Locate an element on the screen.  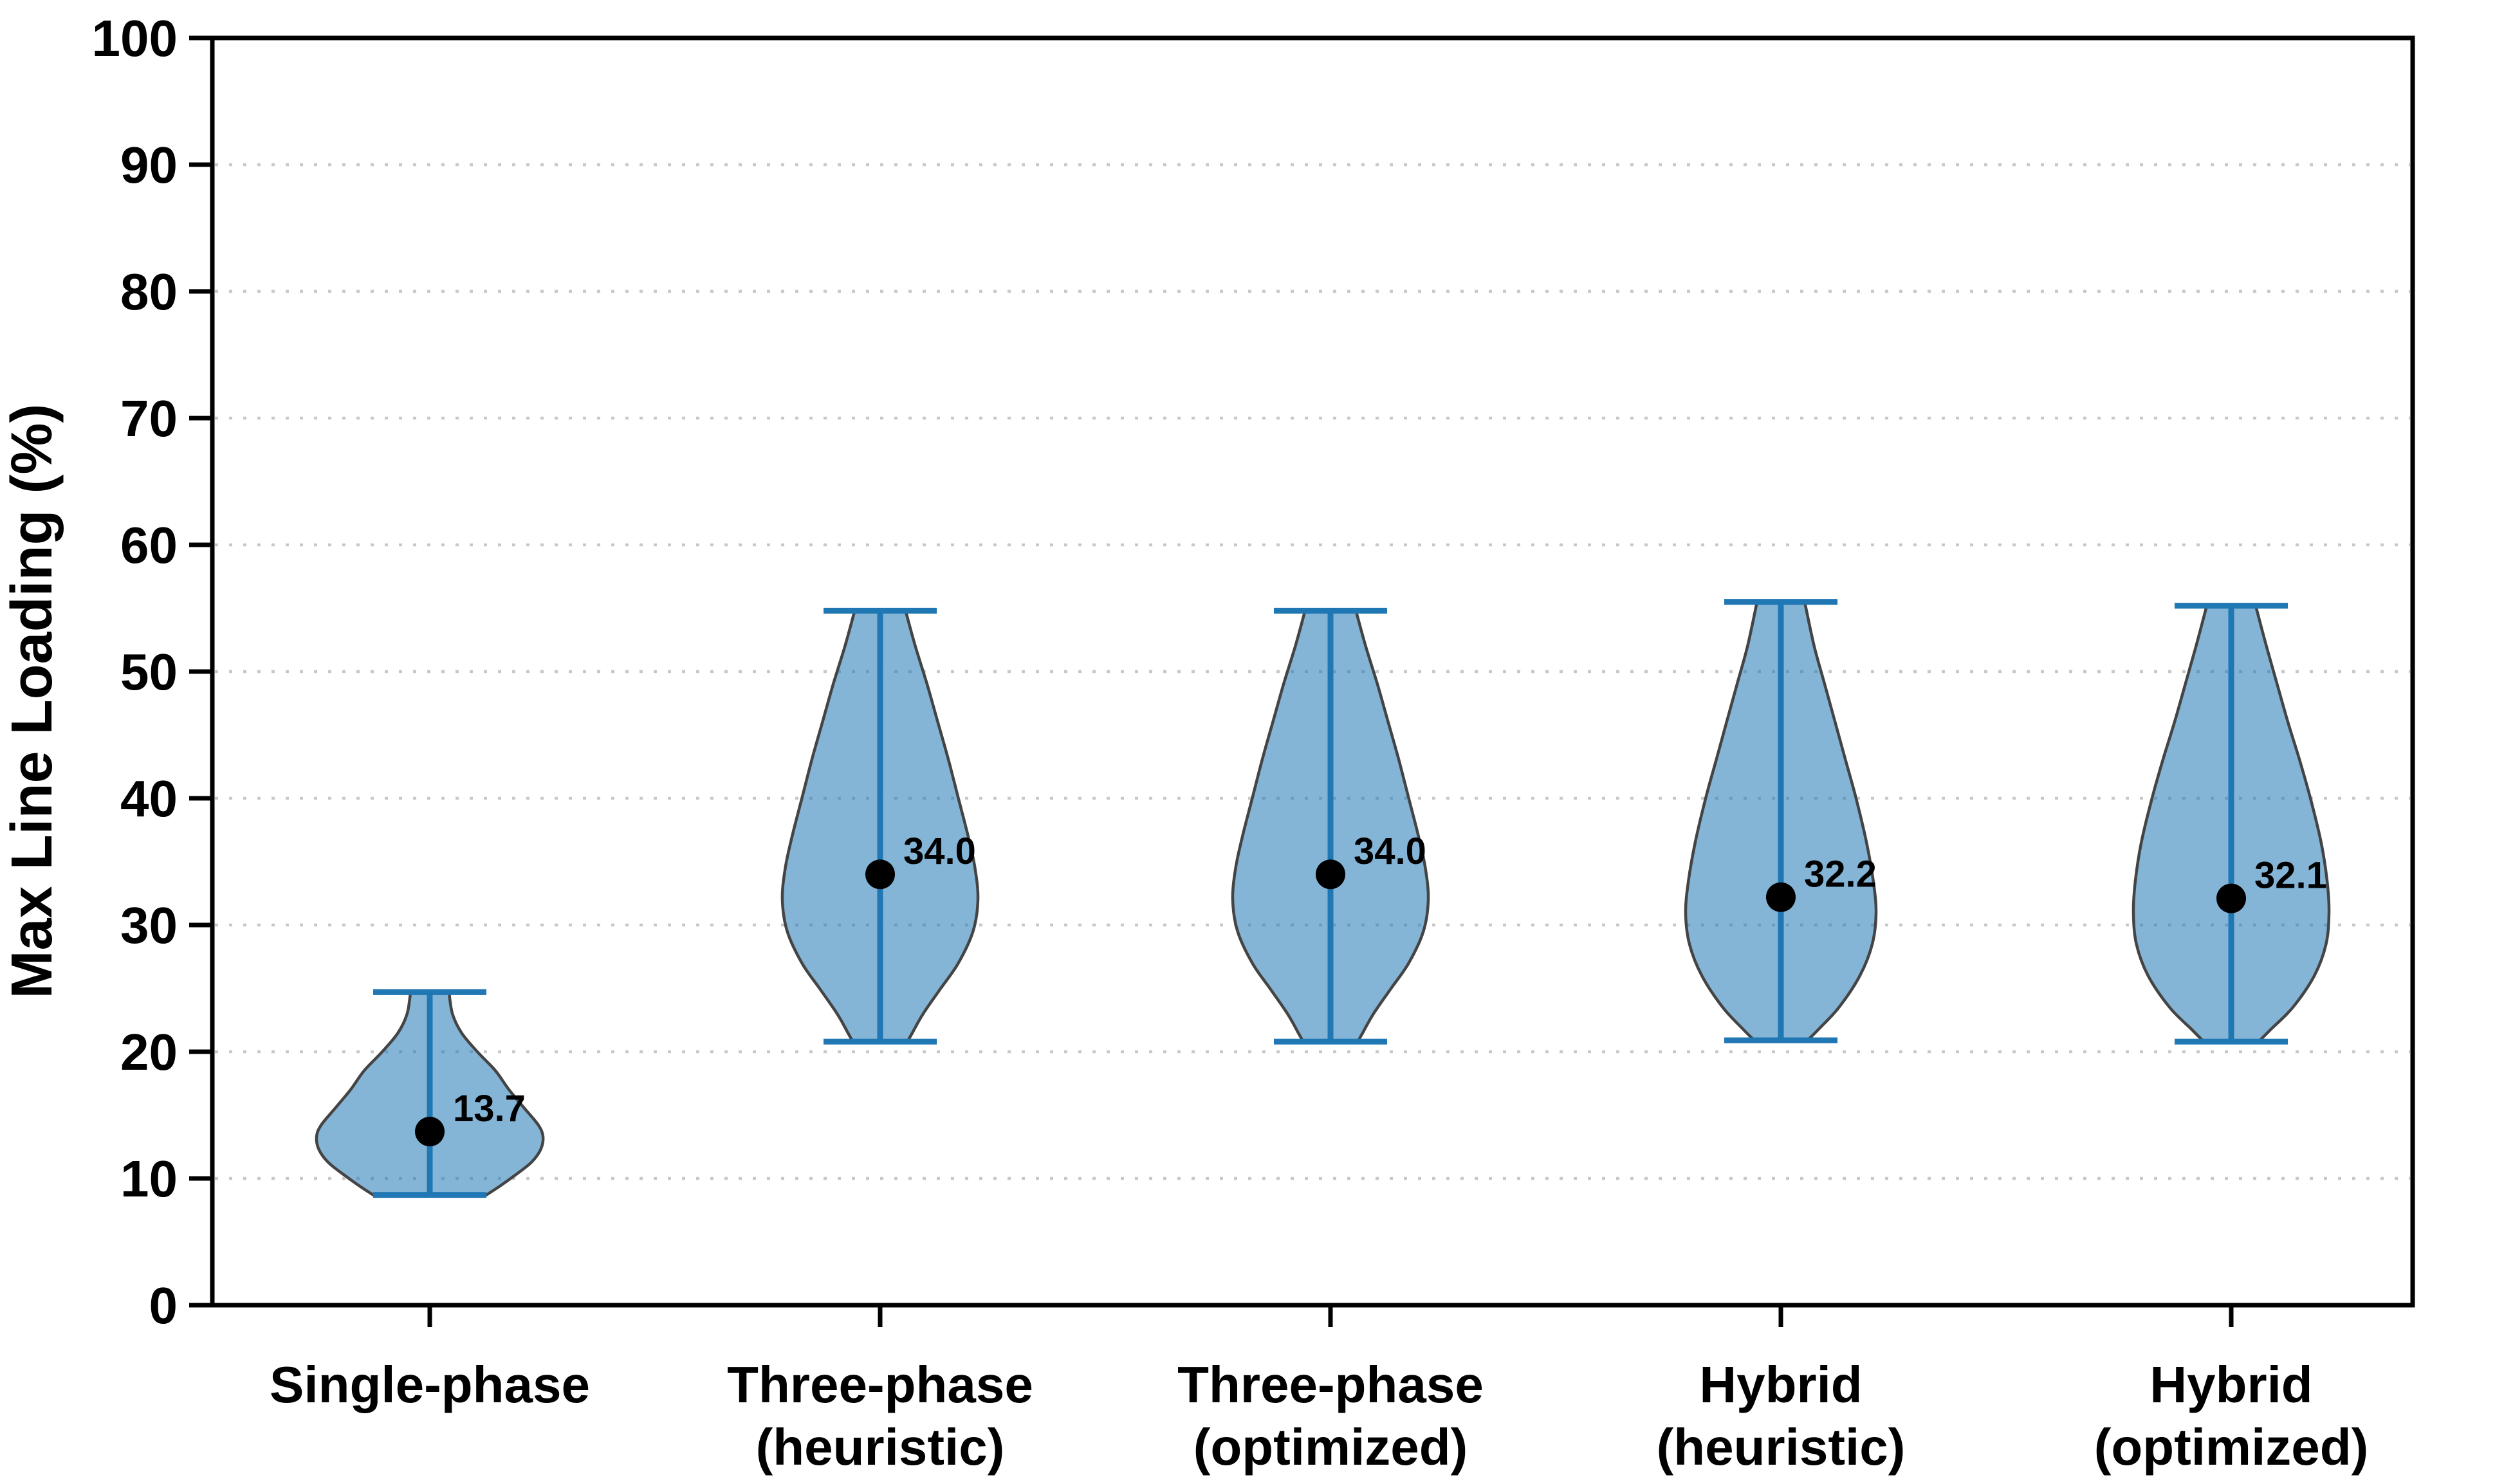
x-category-label-hybrid-optimized: Hybrid (optimized) is located at coordinates (2231, 1416).